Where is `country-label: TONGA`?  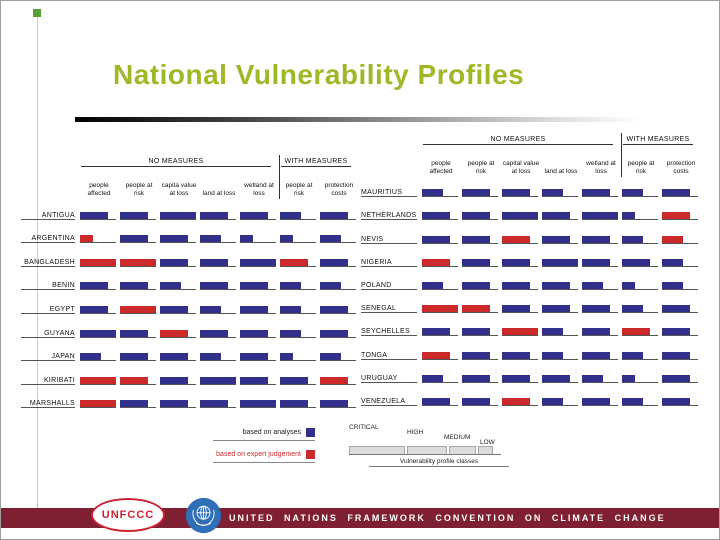 country-label: TONGA is located at coordinates (374, 355).